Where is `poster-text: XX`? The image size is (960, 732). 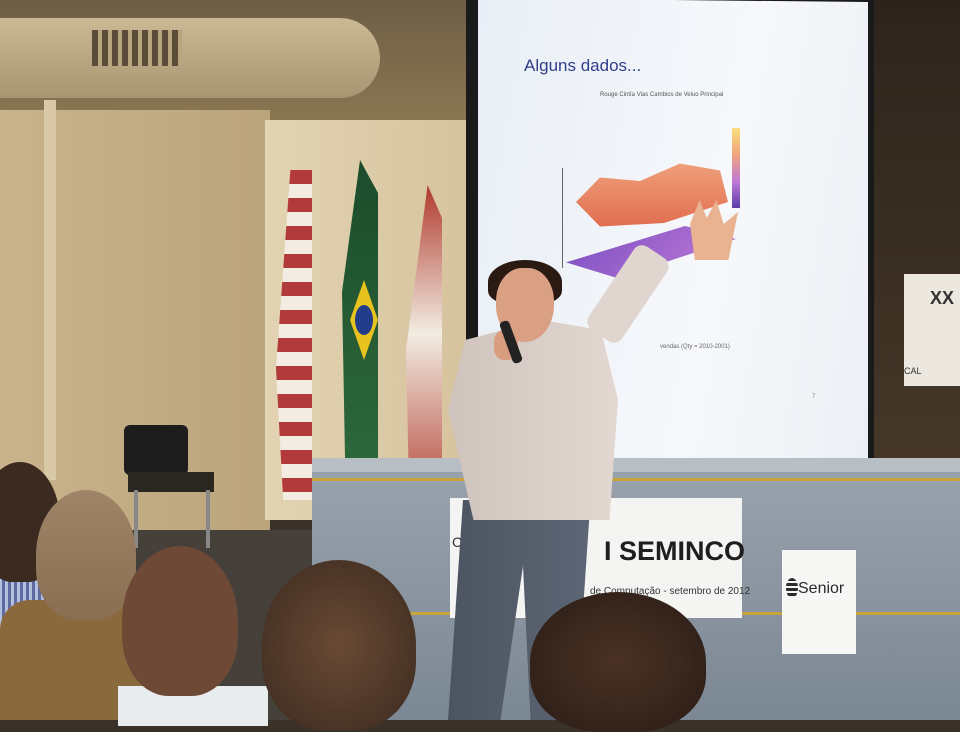 poster-text: XX is located at coordinates (942, 298).